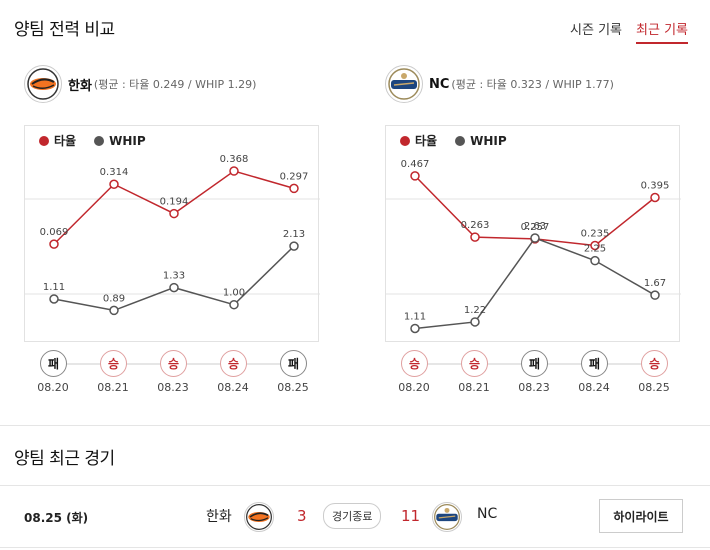 Image resolution: width=710 pixels, height=550 pixels. I want to click on team-header-hanwha: 한화 (평균 : 타율 0.249 / WHIP 1.29), so click(140, 84).